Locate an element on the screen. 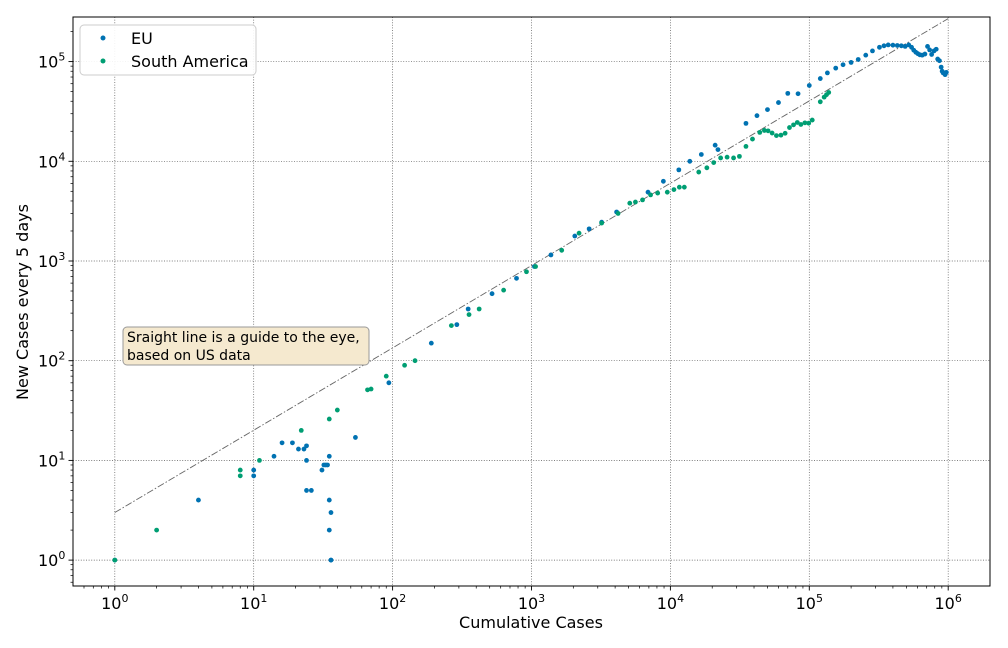 The width and height of the screenshot is (1008, 648). annotation-line-1: Sraight line is a guide to the eye, is located at coordinates (243, 338).